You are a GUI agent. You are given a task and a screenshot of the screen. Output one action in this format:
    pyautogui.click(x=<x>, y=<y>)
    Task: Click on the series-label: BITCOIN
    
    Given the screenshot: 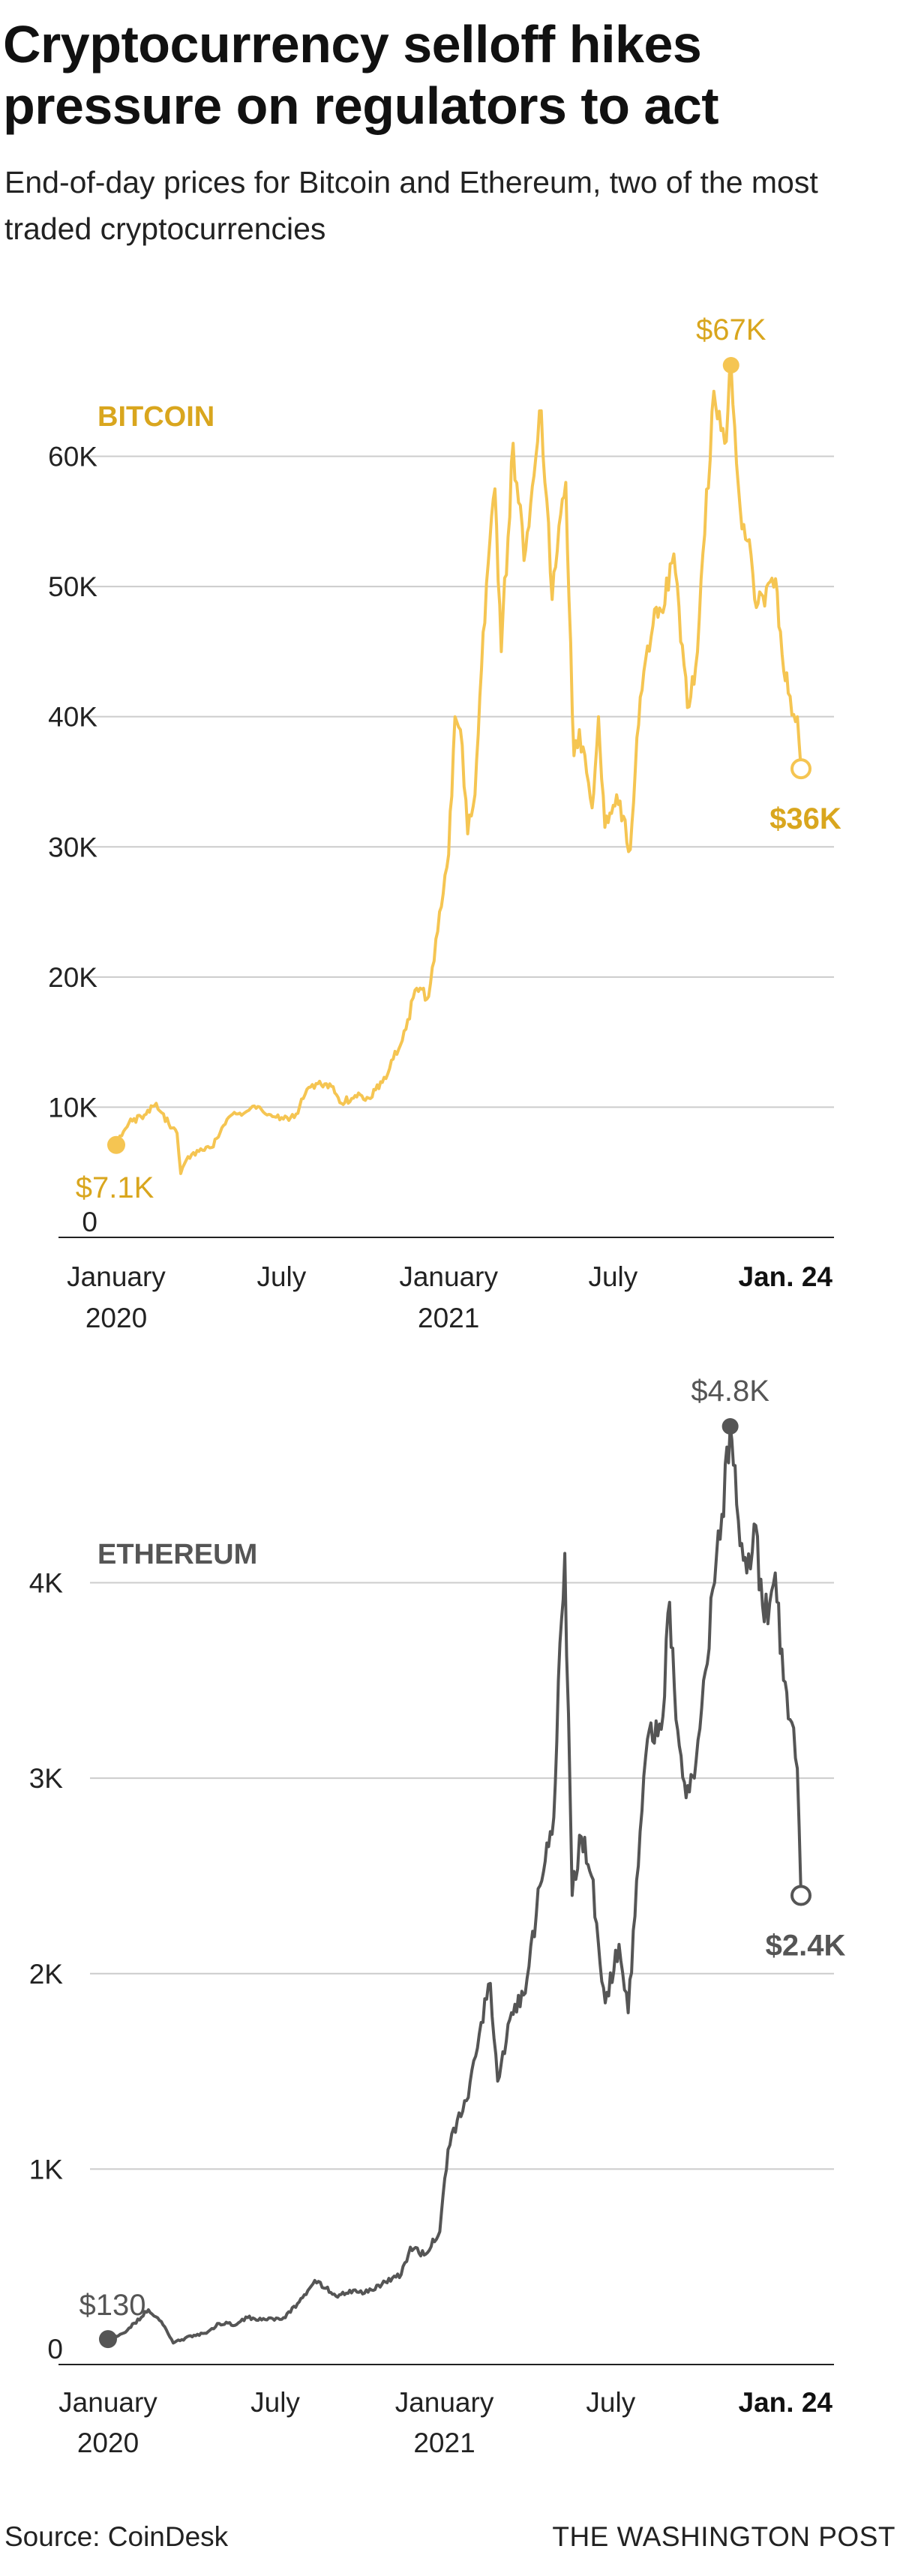 What is the action you would take?
    pyautogui.click(x=156, y=417)
    